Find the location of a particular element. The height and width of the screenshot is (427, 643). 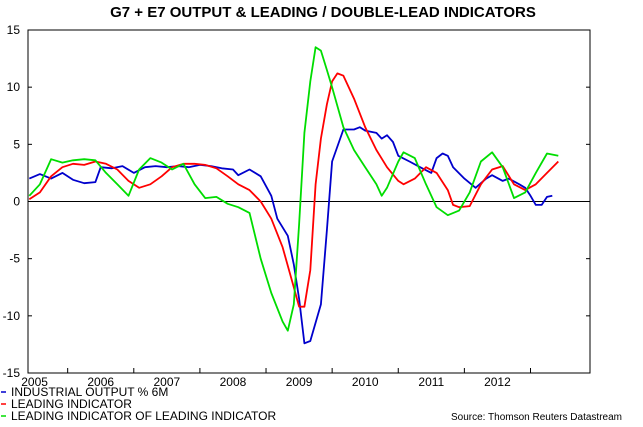

x-tick-label: 2011 is located at coordinates (431, 382).